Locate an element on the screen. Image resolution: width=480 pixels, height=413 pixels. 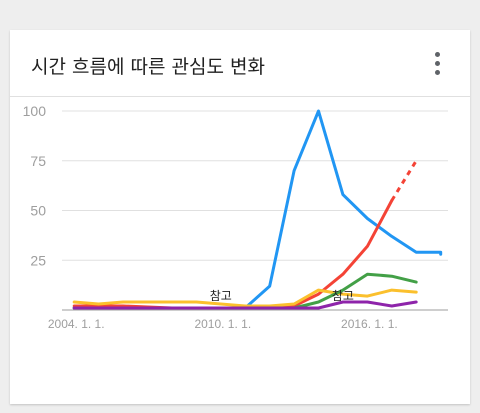
y-tick-label: 50 is located at coordinates (38, 211).